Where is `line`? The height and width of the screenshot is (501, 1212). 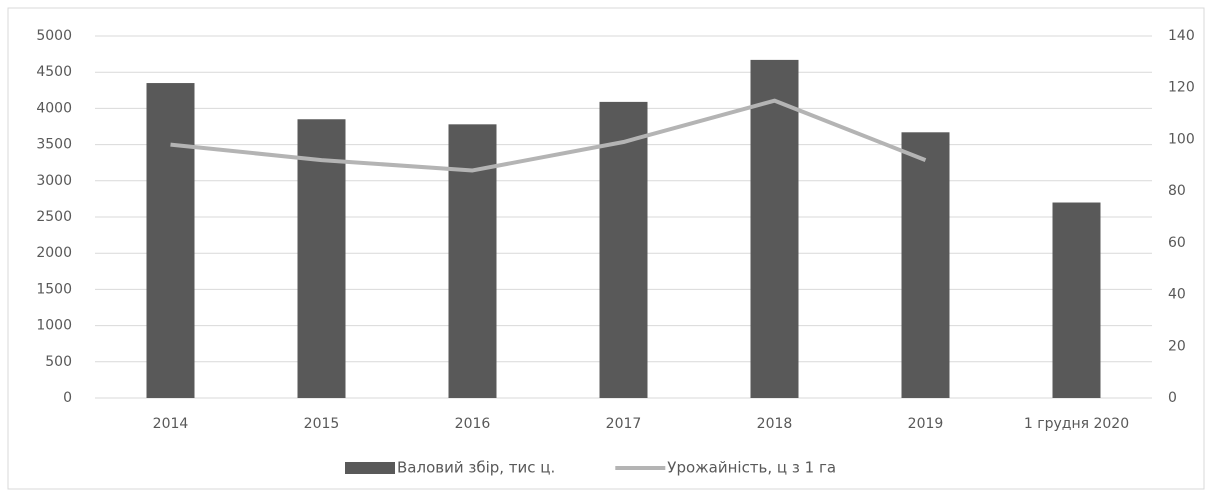
line is located at coordinates (548, 135).